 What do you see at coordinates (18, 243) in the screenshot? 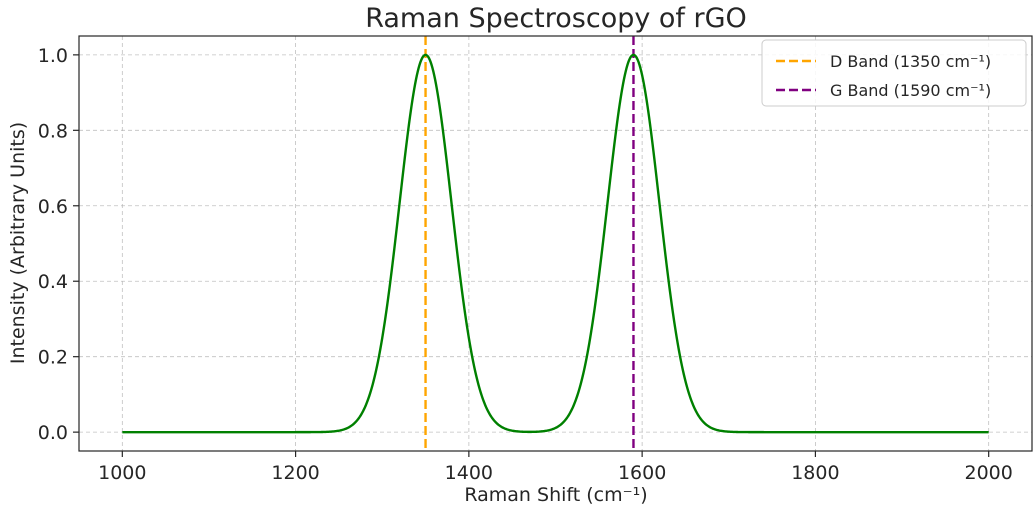
I see `y-axis-label: Intensity (Arbitrary Units)` at bounding box center [18, 243].